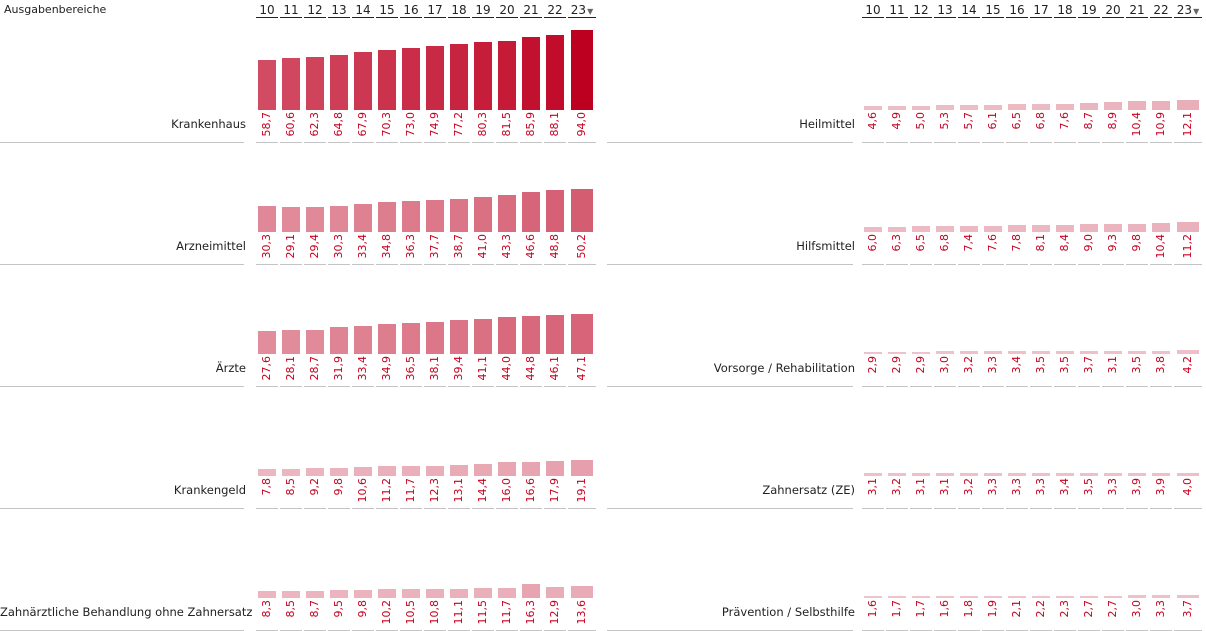 The height and width of the screenshot is (631, 1206). I want to click on year-header-11: 11, so click(291, 10).